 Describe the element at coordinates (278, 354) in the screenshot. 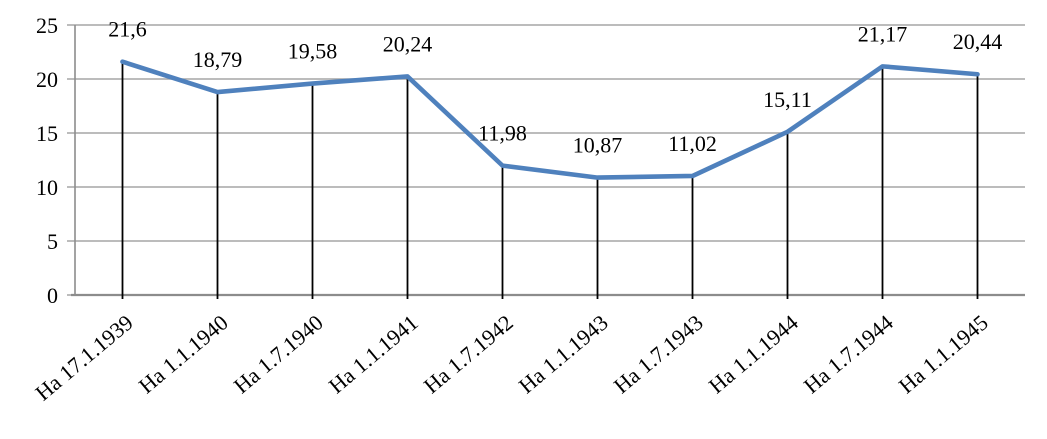

I see `x-axis-category-label: На 1.7.1940` at that location.